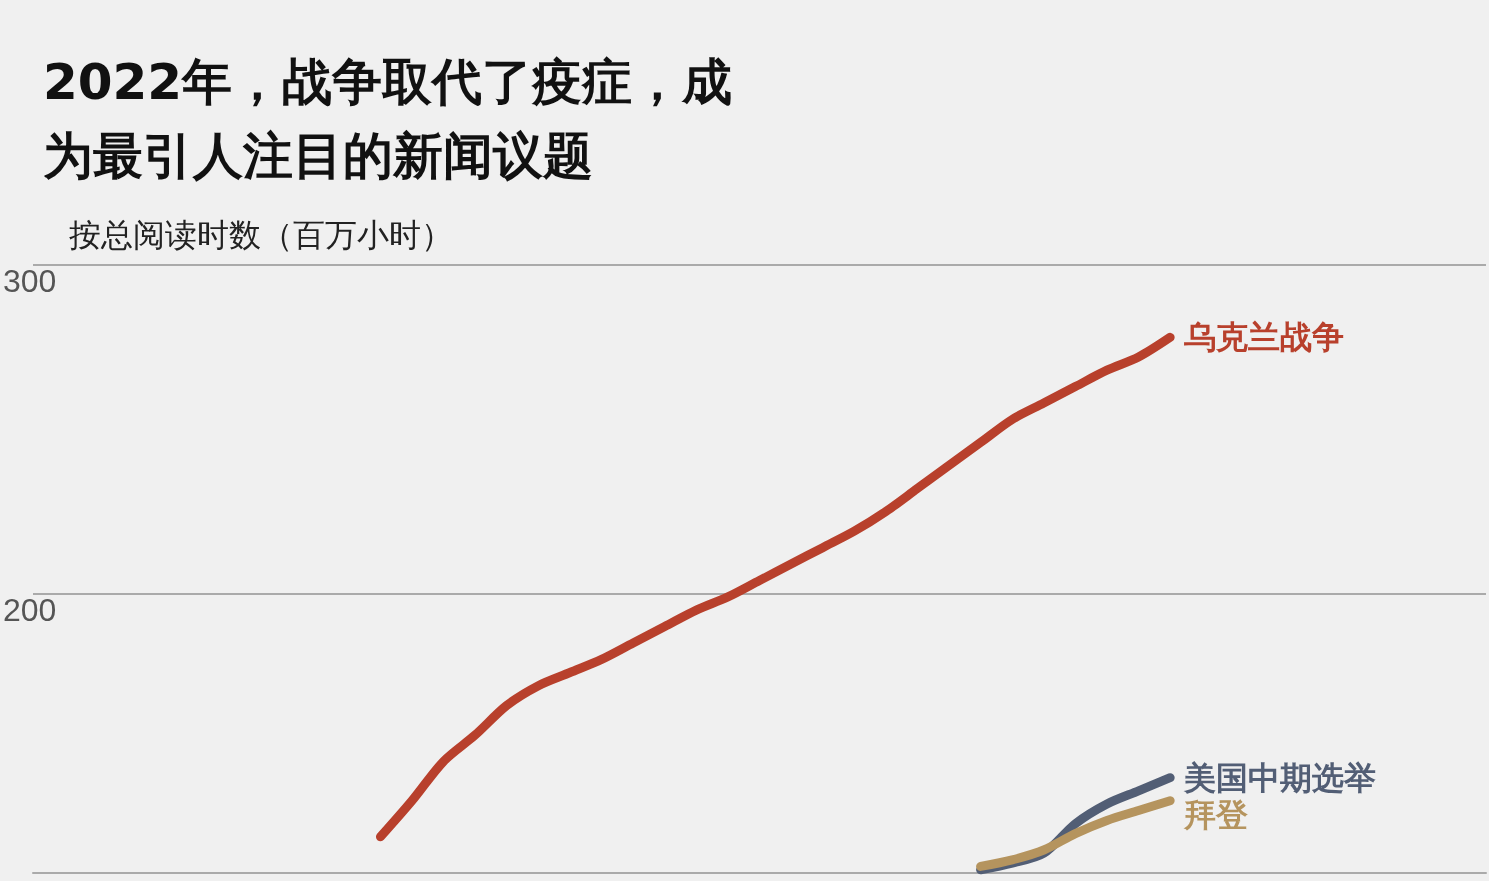 The image size is (1489, 881). Describe the element at coordinates (30, 609) in the screenshot. I see `y-tick-label: 200` at that location.